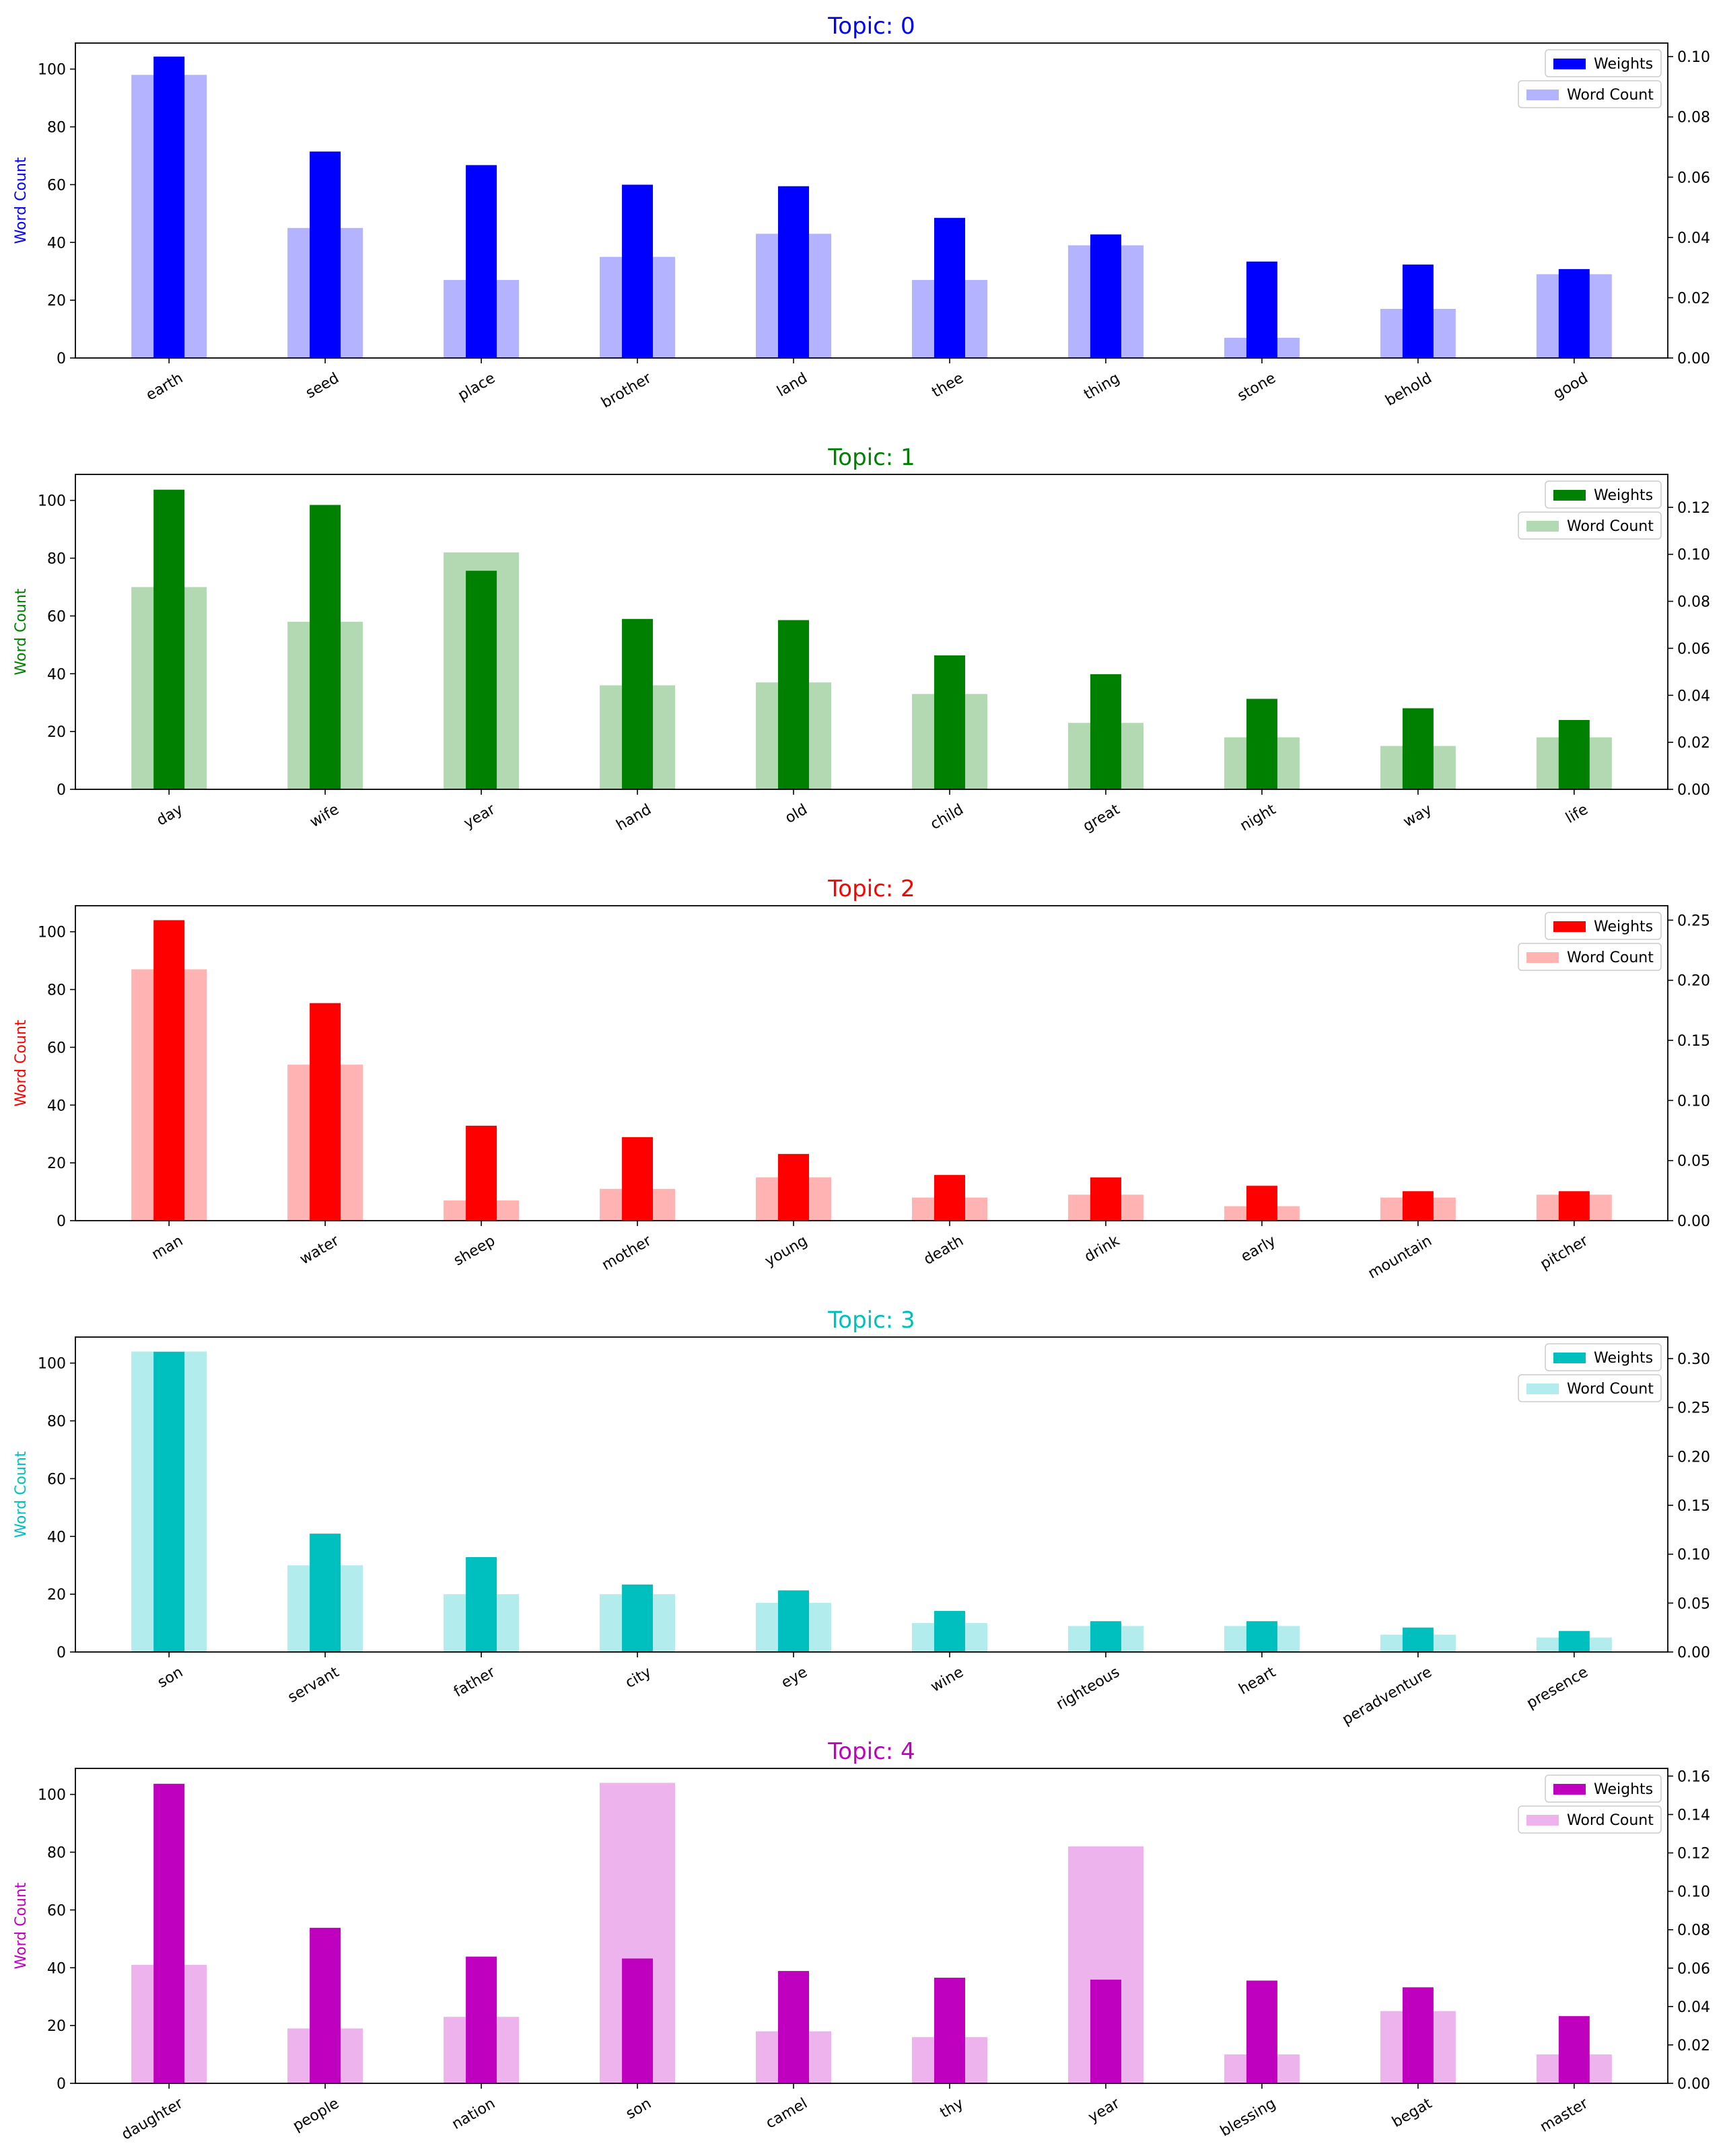 This screenshot has height=2156, width=1723. What do you see at coordinates (474, 1251) in the screenshot?
I see `x-tick-label: sheep` at bounding box center [474, 1251].